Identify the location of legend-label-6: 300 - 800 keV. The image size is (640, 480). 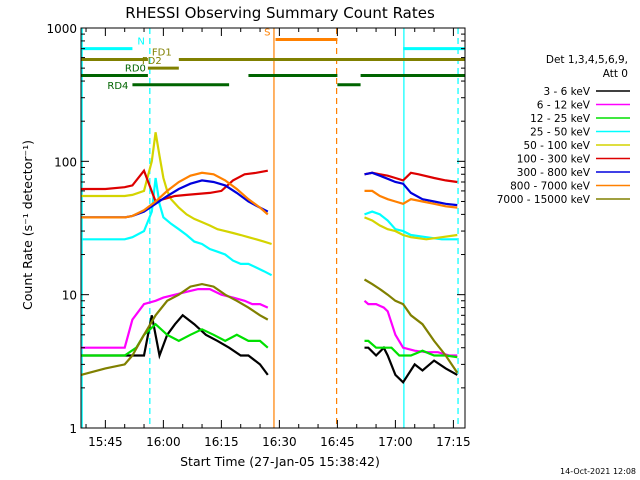
(554, 173).